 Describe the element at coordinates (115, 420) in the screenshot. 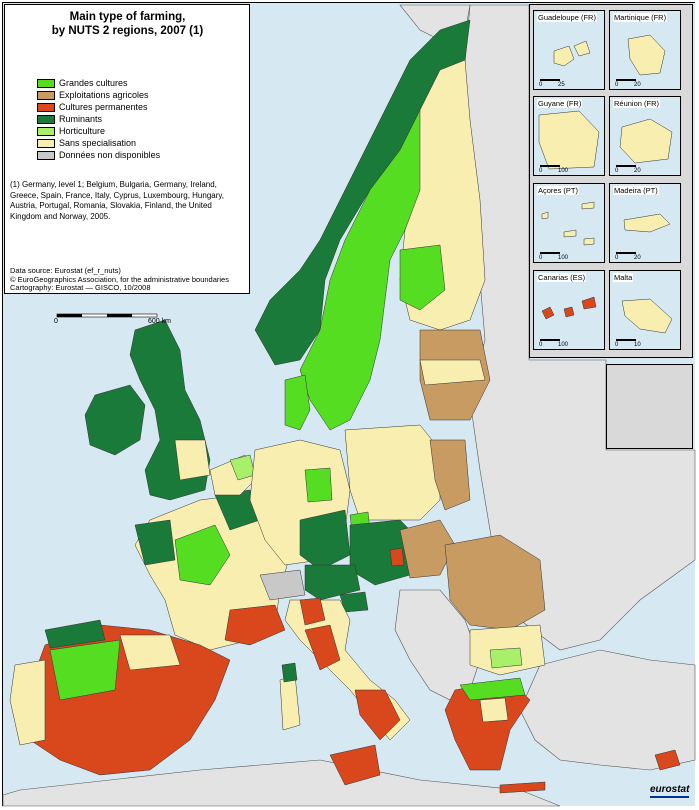

I see `ireland` at that location.